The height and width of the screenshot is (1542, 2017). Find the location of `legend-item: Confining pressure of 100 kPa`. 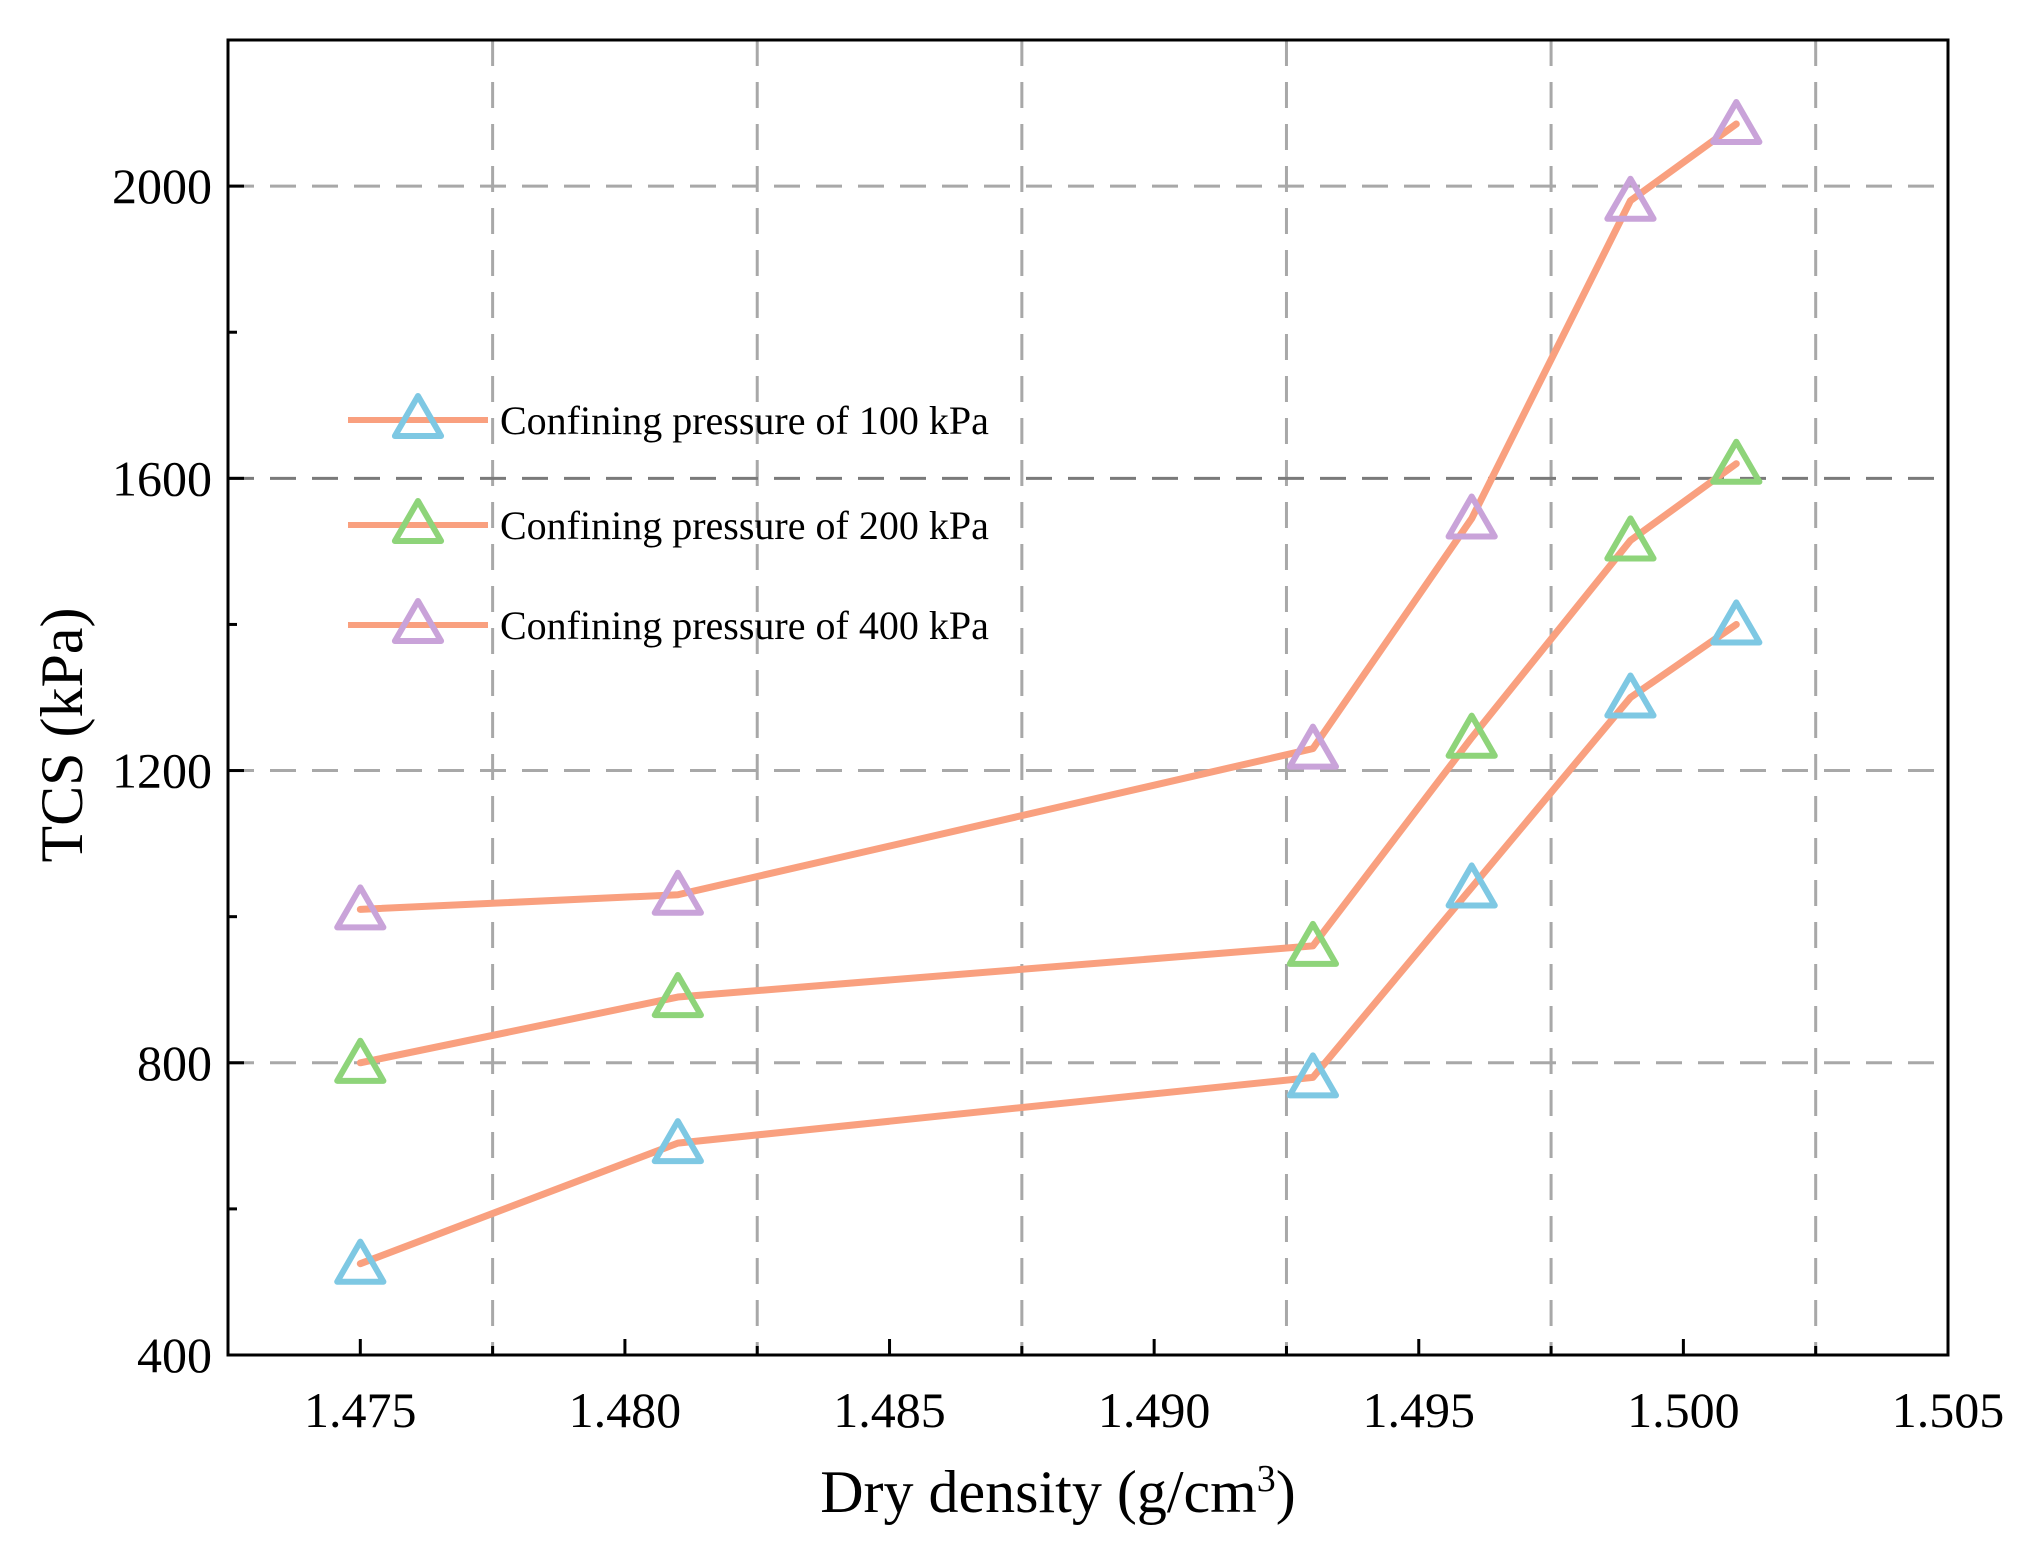

legend-item: Confining pressure of 100 kPa is located at coordinates (668, 418).